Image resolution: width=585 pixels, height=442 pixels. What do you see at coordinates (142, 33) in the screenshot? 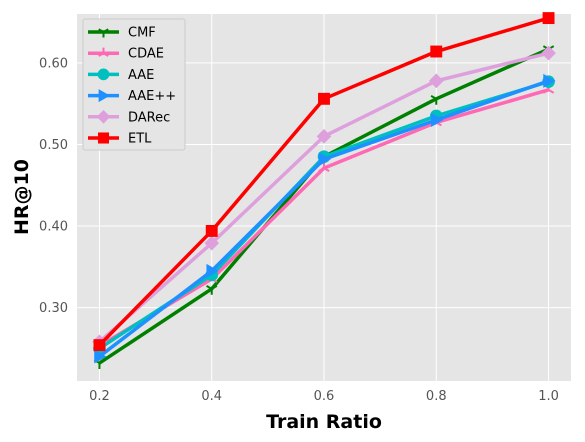
I see `legend-label: CMF` at bounding box center [142, 33].